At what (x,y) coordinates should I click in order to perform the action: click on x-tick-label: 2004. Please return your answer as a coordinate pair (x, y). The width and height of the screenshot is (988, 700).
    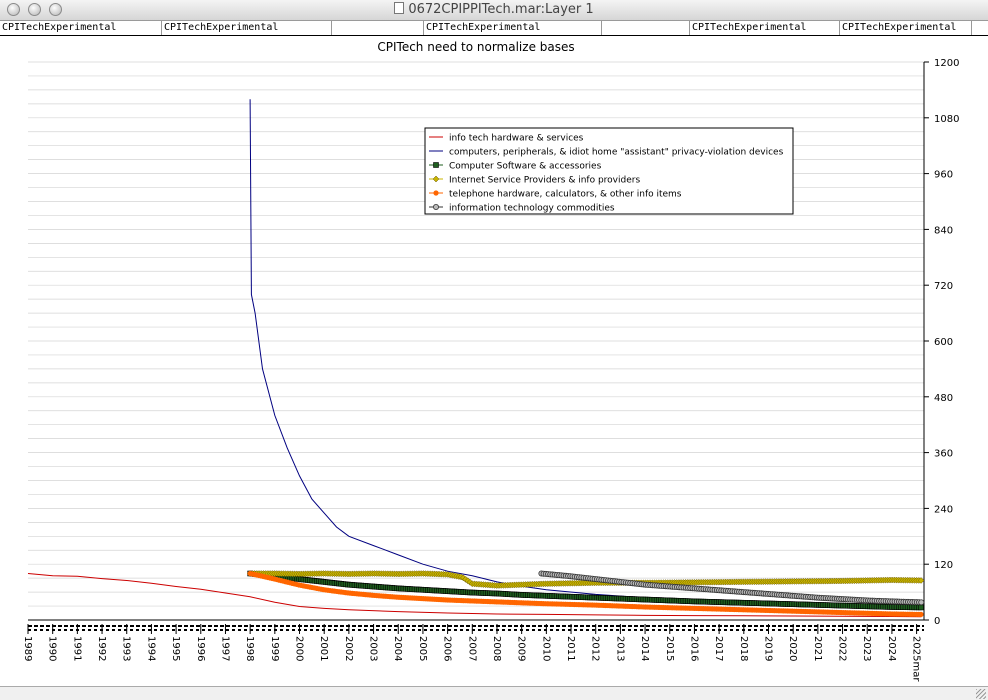
    Looking at the image, I should click on (397, 648).